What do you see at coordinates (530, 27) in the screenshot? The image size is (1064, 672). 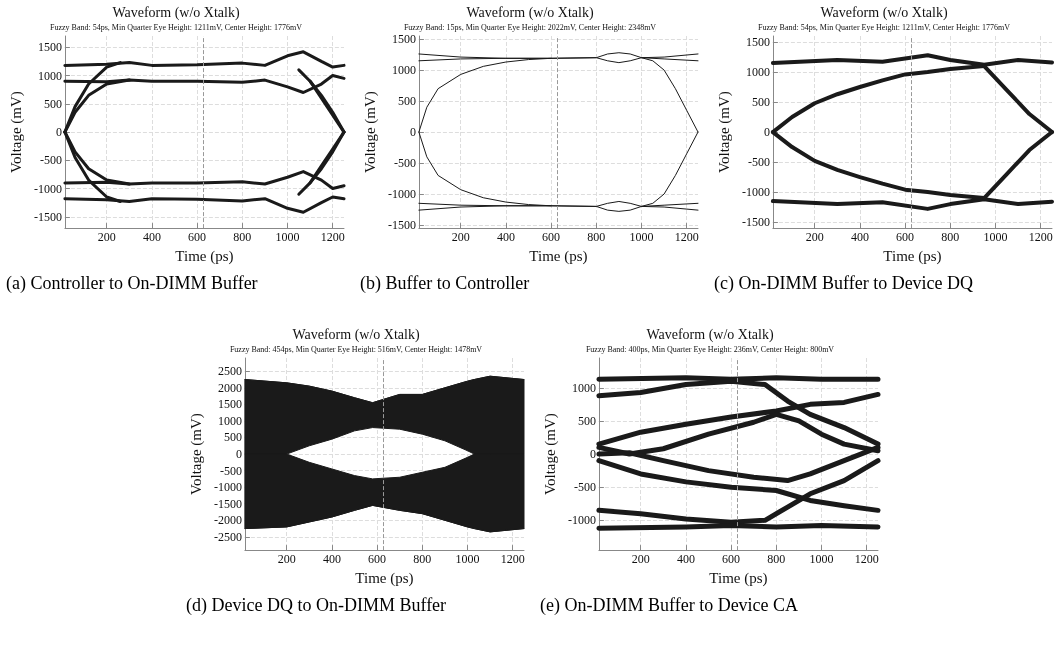 I see `chart-subtitle: Fuzzy Band: 15ps, Min Quarter Eye Height: 2022mV, Center Height: 2348mV` at bounding box center [530, 27].